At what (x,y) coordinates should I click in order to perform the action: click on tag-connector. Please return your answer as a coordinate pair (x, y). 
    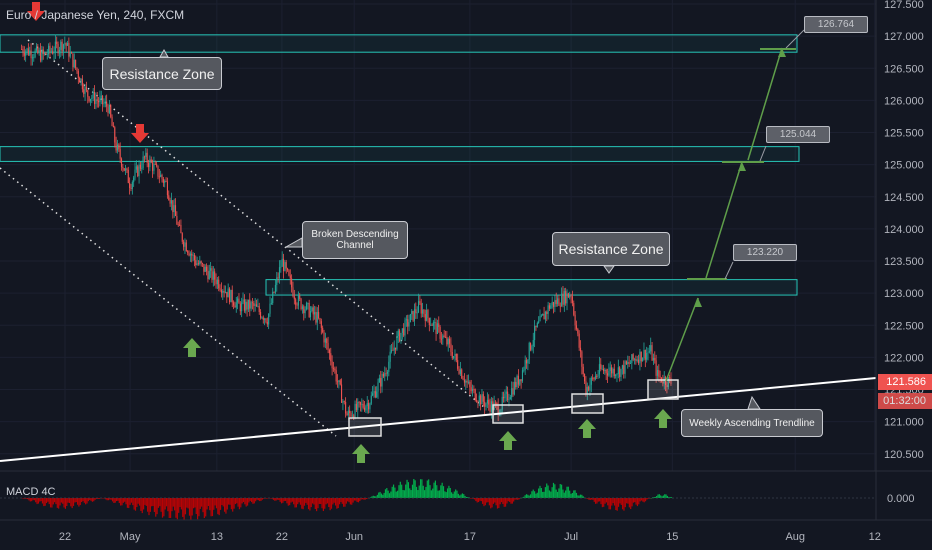
    Looking at the image, I should click on (763, 153).